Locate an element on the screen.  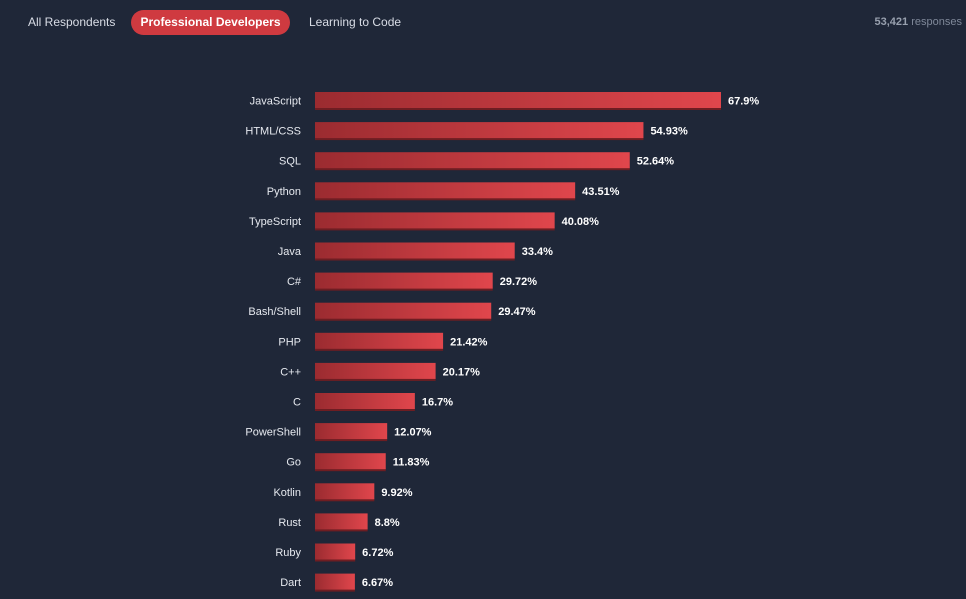
value-label-javascript: 67.9% is located at coordinates (743, 102).